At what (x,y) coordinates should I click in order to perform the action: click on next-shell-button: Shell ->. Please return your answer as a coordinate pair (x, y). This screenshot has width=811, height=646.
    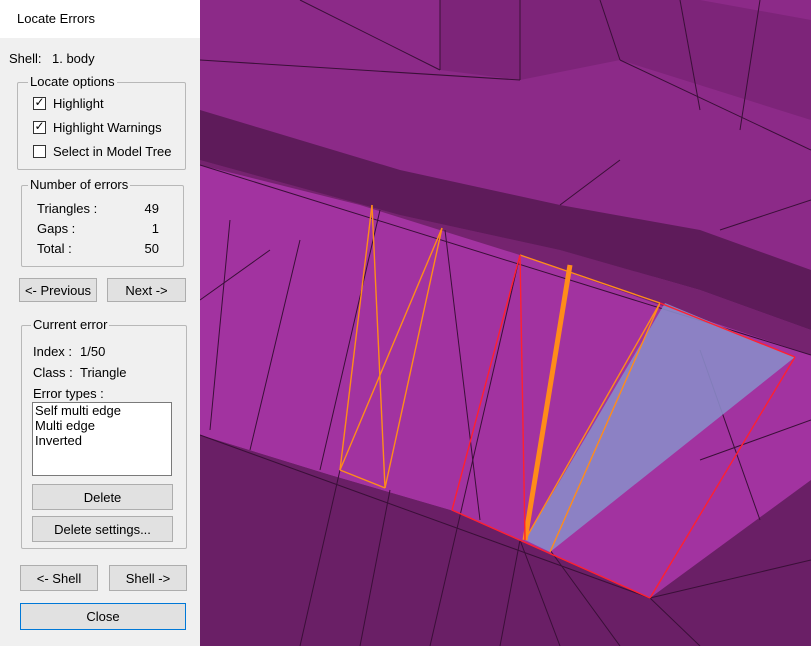
    Looking at the image, I should click on (148, 578).